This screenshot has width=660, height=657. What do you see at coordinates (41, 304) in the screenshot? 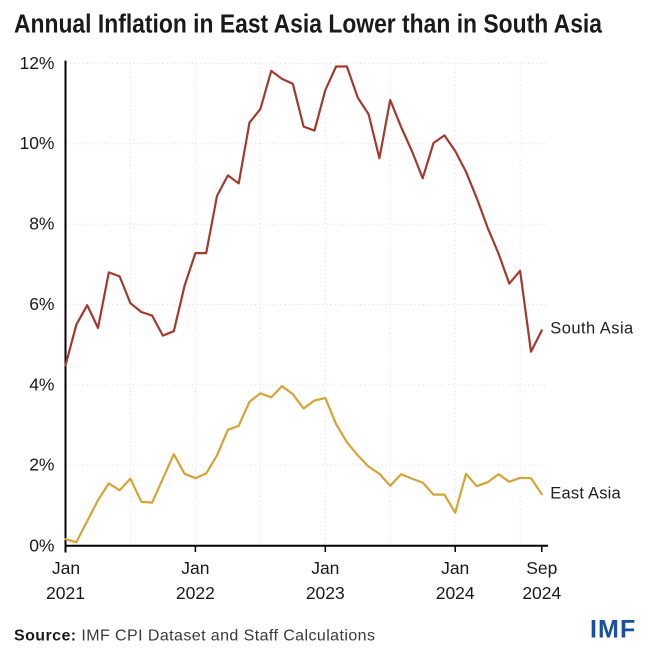
I see `svg-text: 6%` at bounding box center [41, 304].